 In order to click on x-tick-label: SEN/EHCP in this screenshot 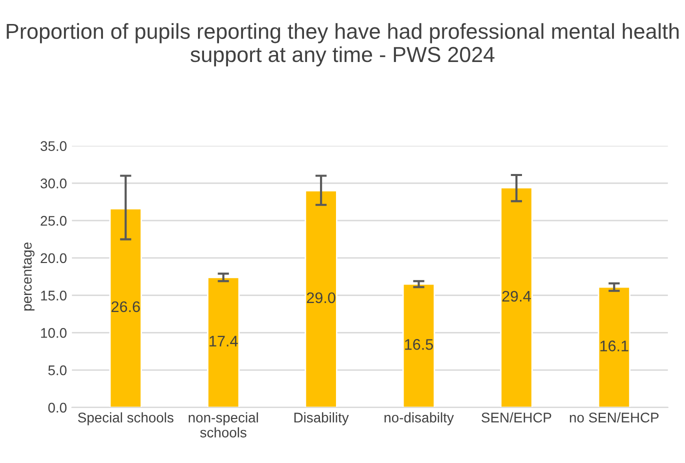, I will do `click(517, 417)`.